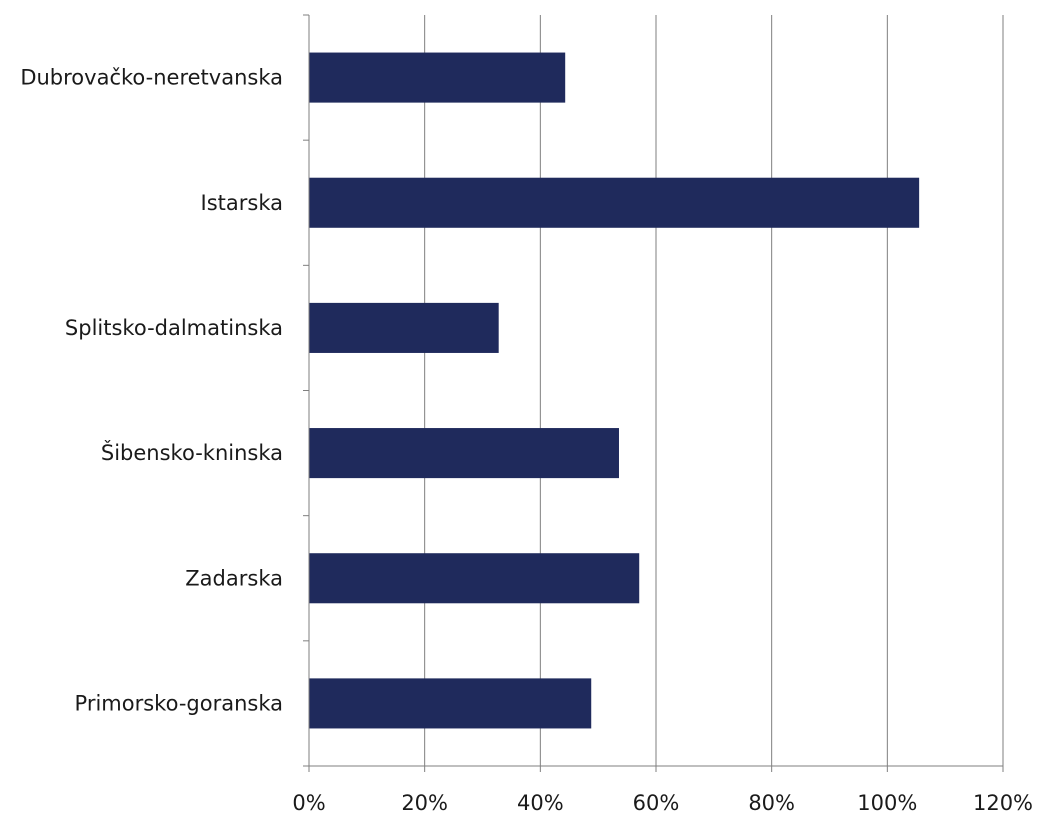  I want to click on x-tick-label: 120%, so click(1003, 802).